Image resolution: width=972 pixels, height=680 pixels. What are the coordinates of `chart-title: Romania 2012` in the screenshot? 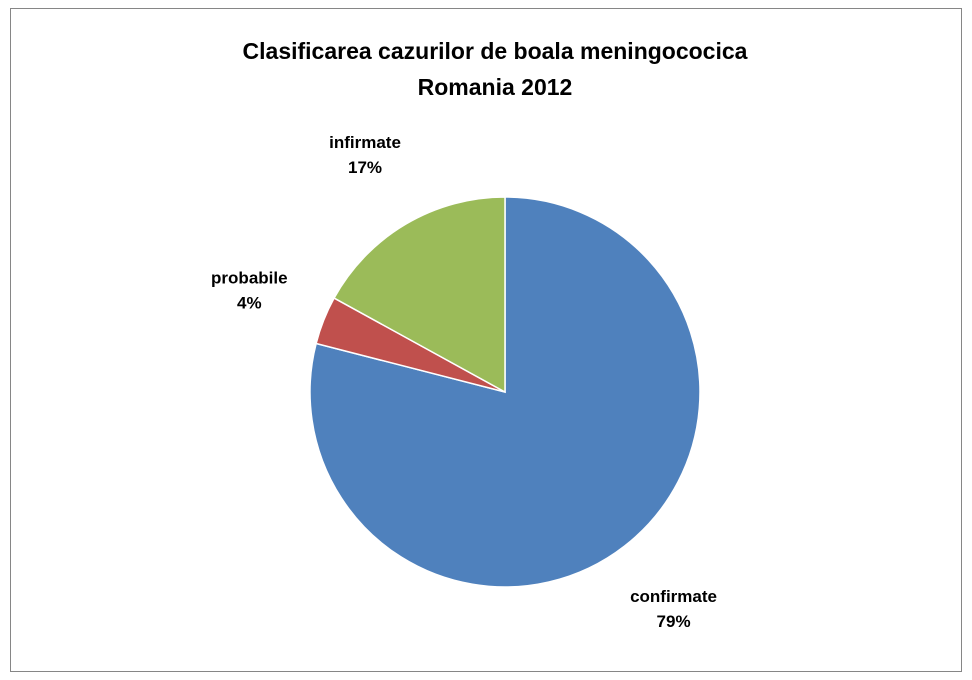 It's located at (495, 87).